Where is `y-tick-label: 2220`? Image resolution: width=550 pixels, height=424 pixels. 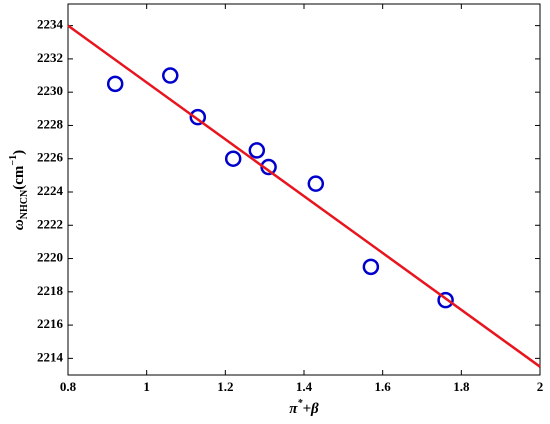 y-tick-label: 2220 is located at coordinates (50, 257).